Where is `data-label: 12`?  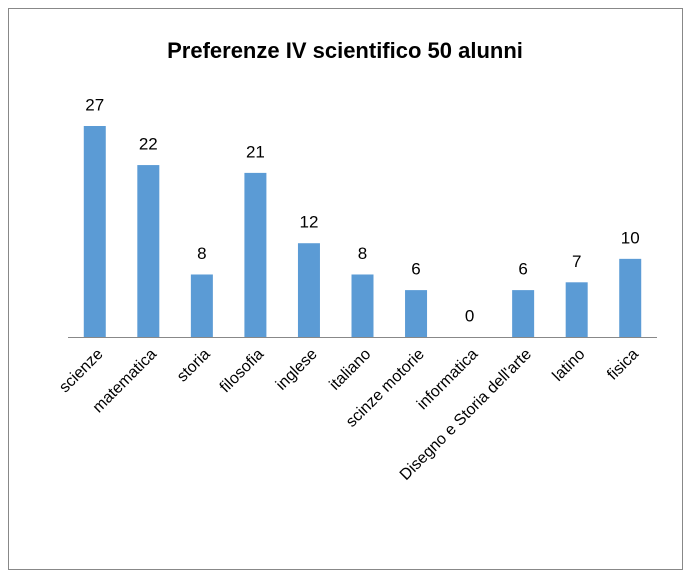 data-label: 12 is located at coordinates (308, 222).